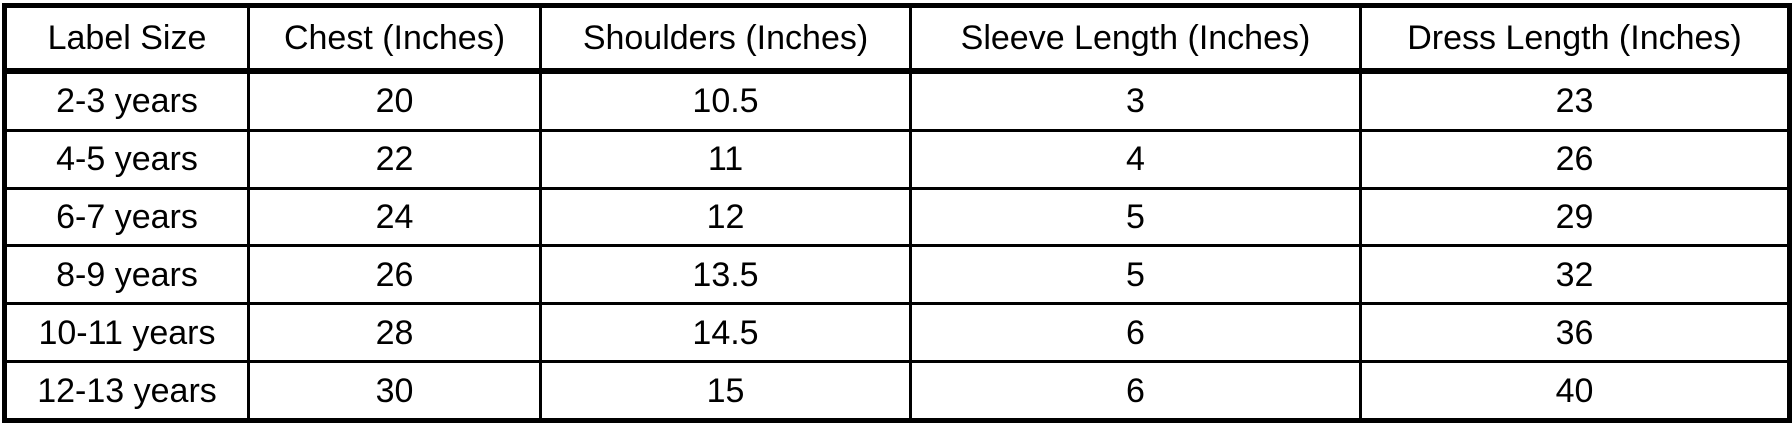 The height and width of the screenshot is (430, 1792). What do you see at coordinates (725, 100) in the screenshot?
I see `cell-shoulders: 10.5` at bounding box center [725, 100].